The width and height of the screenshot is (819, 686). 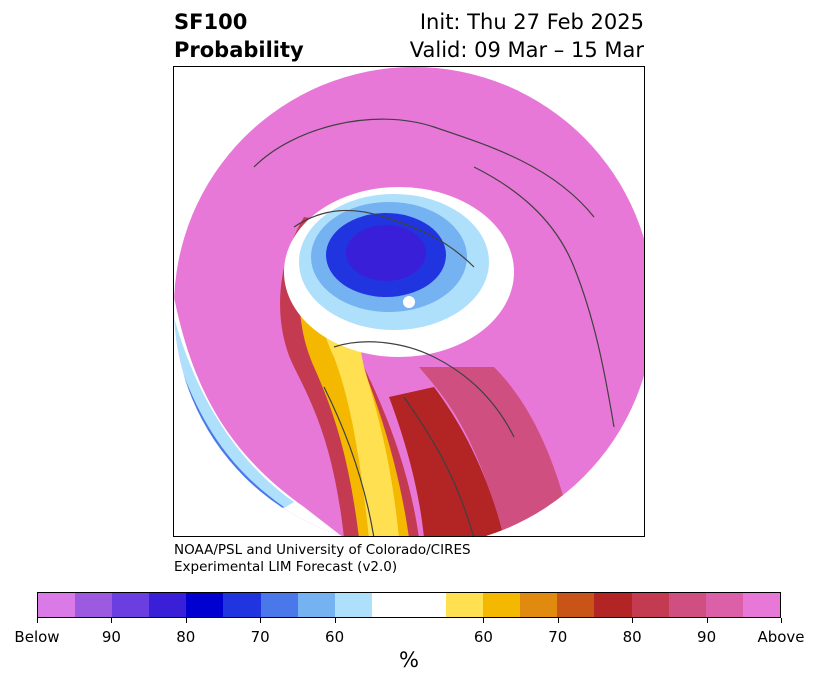 I want to click on colorbar-tick-label: Above, so click(x=781, y=637).